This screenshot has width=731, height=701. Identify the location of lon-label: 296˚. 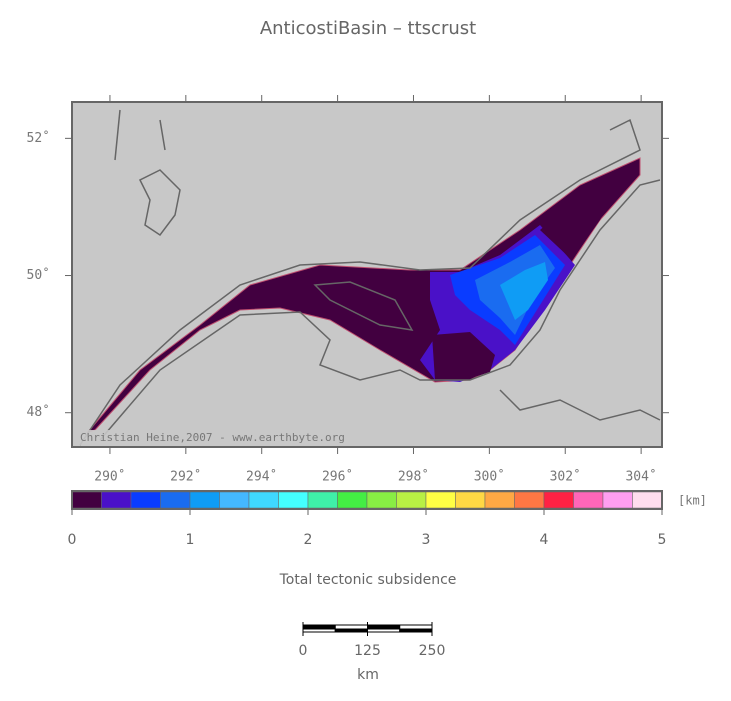
(337, 477).